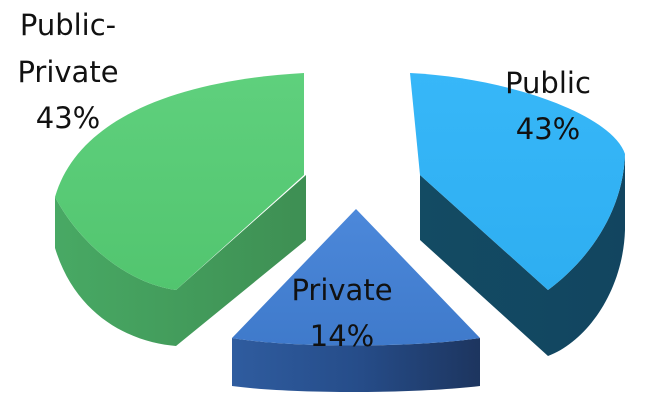  I want to click on label-public-private-line2: Private, so click(67, 72).